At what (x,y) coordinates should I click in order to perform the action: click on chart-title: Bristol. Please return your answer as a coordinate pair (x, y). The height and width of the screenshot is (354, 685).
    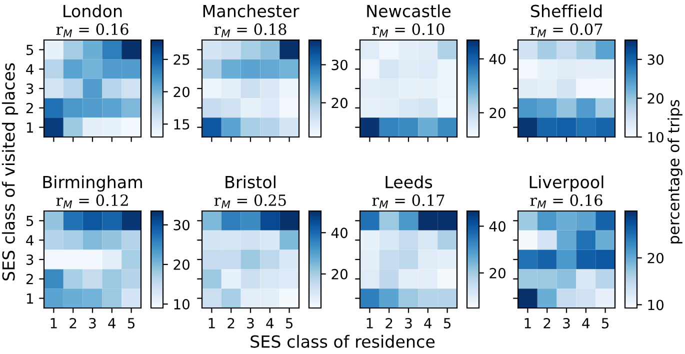
    Looking at the image, I should click on (251, 181).